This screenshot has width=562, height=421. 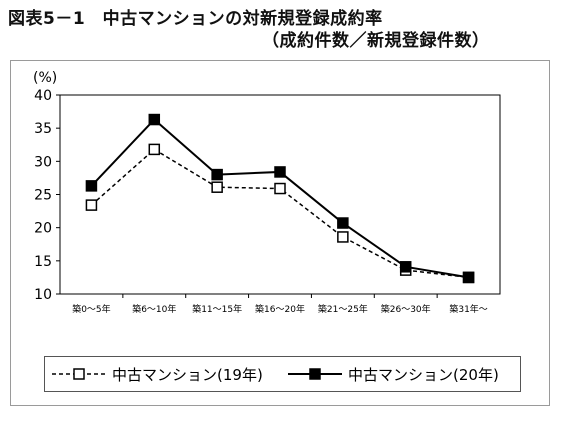 What do you see at coordinates (280, 309) in the screenshot?
I see `x-tick-label: 築16～20年` at bounding box center [280, 309].